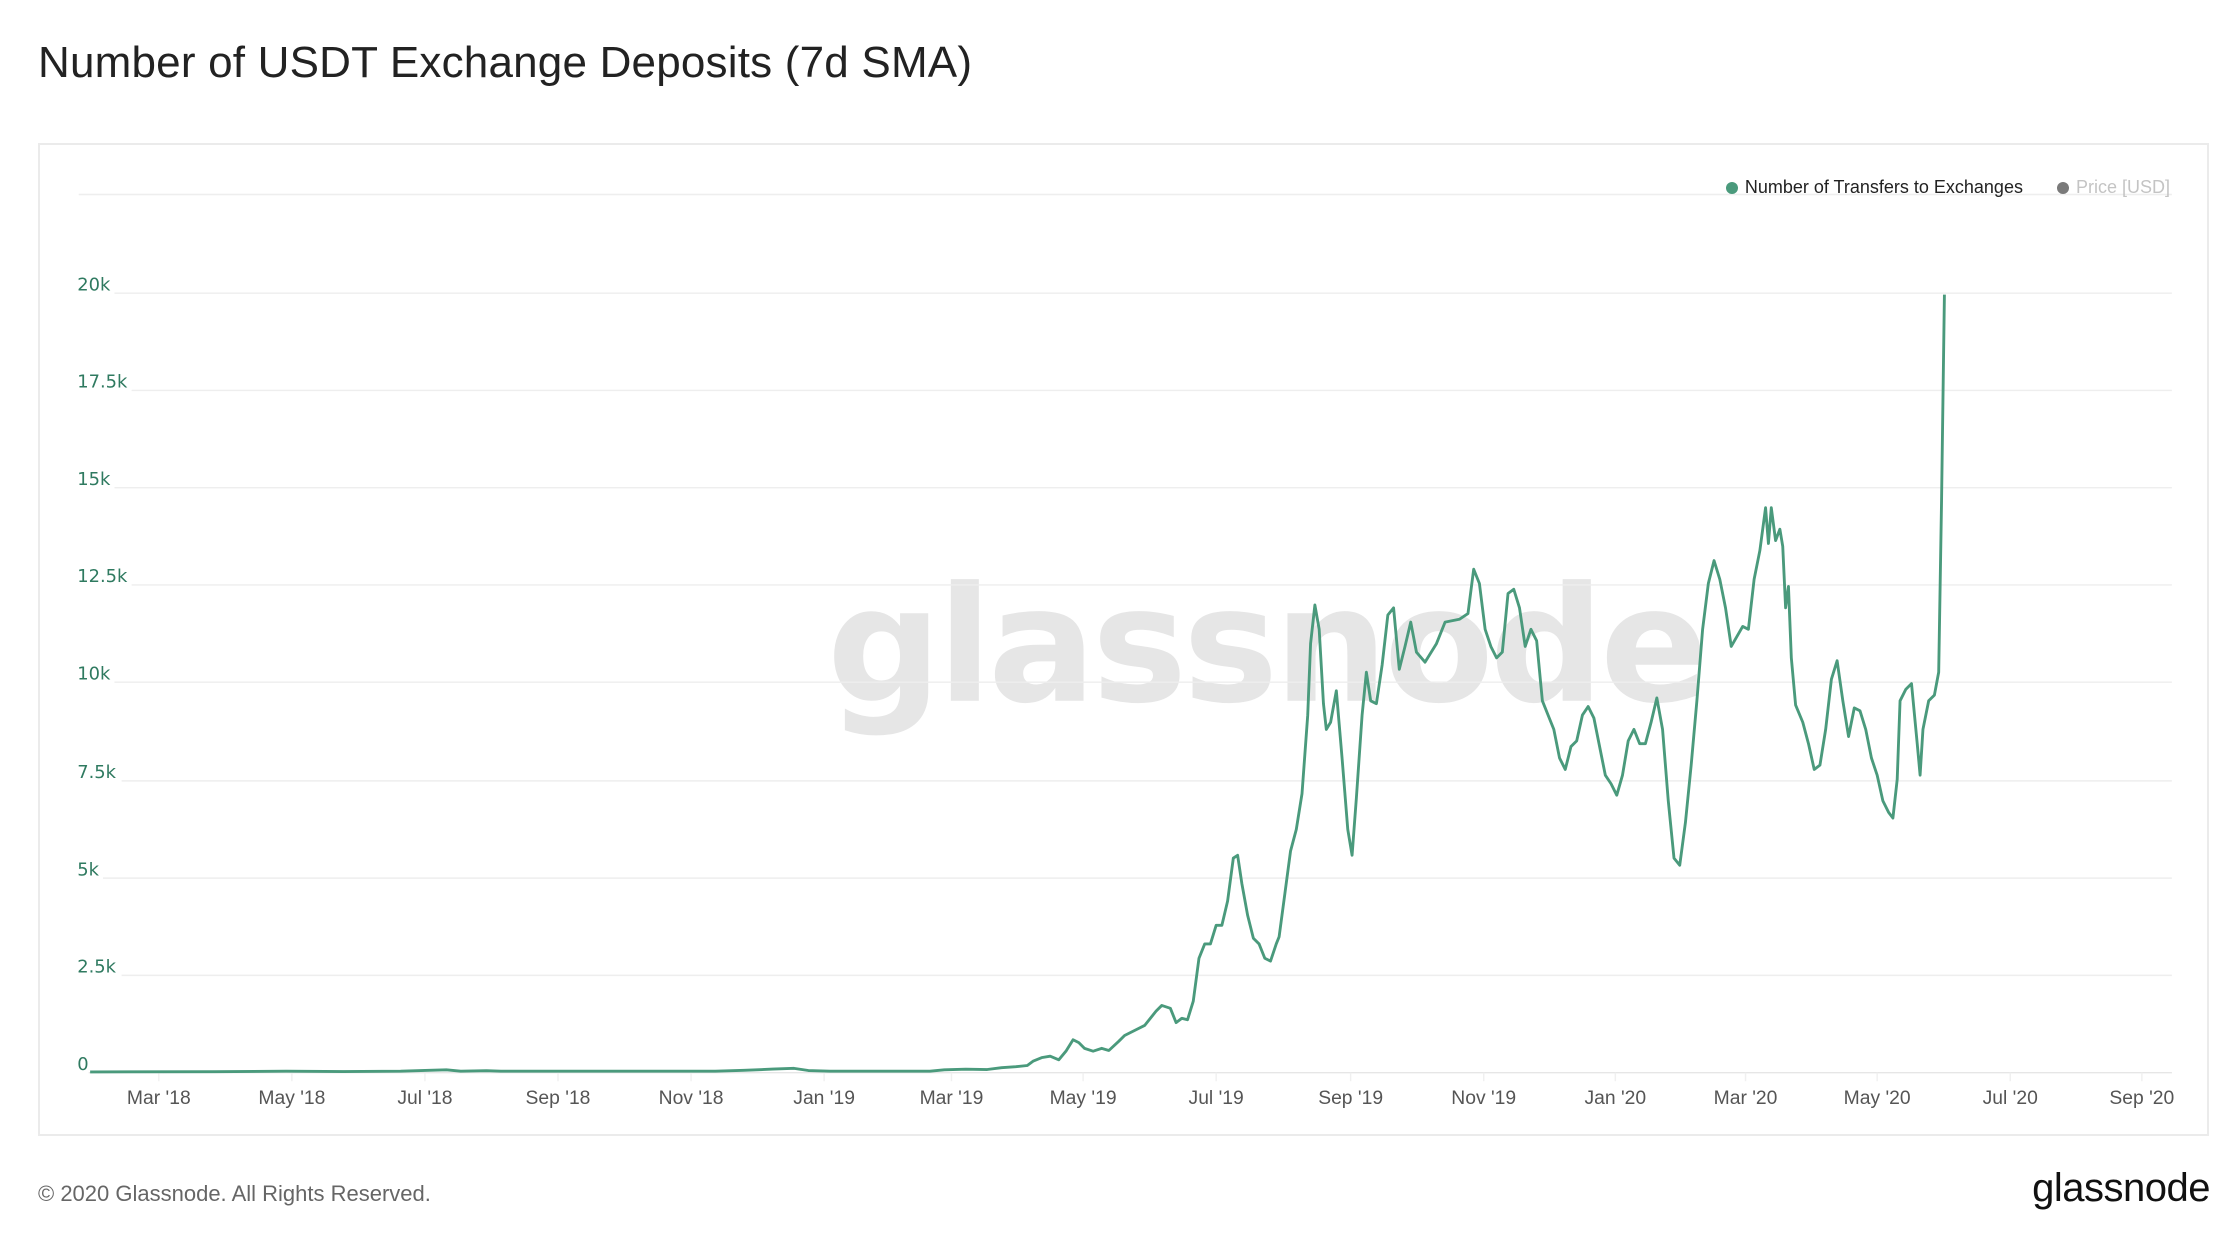  I want to click on y-tick: 5k, so click(88, 869).